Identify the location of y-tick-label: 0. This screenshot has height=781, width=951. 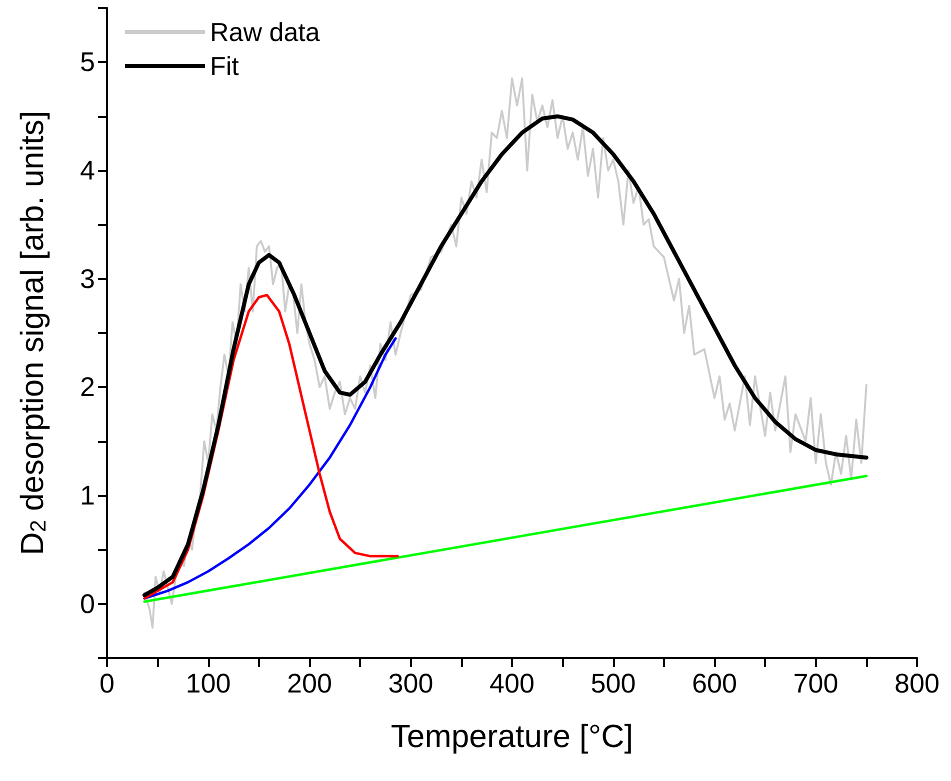
(87, 603).